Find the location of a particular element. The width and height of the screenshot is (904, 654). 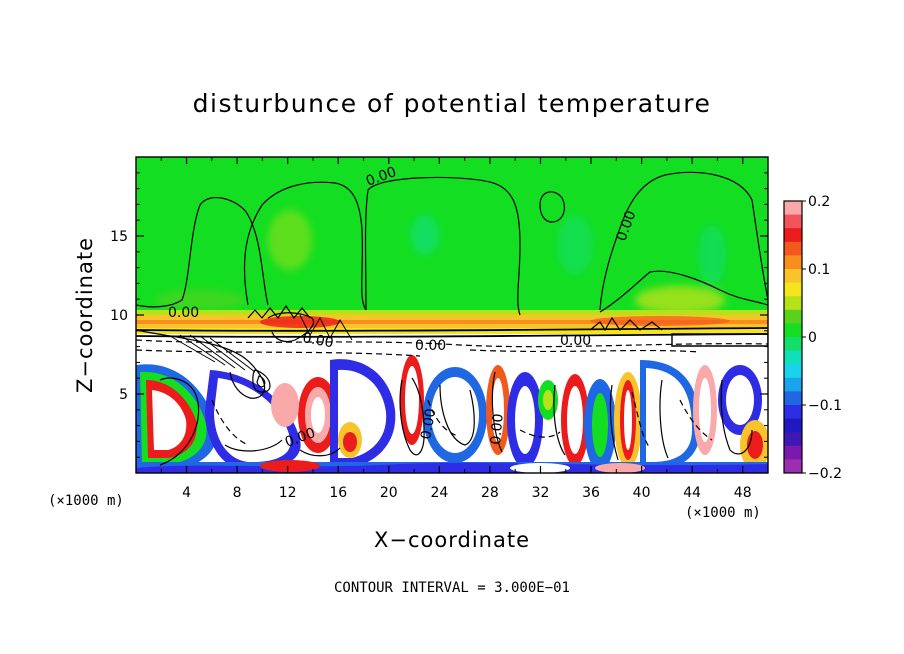

y-tick-label: 10 is located at coordinates (119, 316).